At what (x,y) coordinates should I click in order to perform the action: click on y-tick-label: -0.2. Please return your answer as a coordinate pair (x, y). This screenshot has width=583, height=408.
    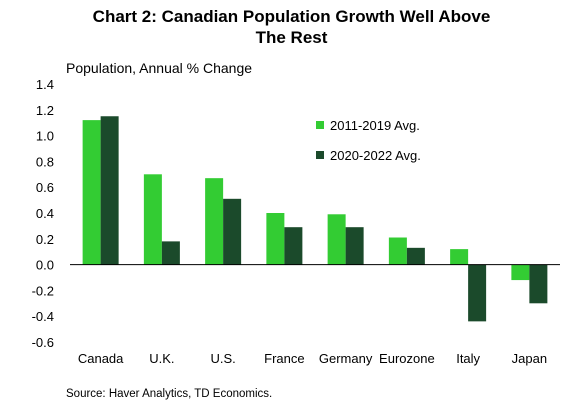
    Looking at the image, I should click on (43, 290).